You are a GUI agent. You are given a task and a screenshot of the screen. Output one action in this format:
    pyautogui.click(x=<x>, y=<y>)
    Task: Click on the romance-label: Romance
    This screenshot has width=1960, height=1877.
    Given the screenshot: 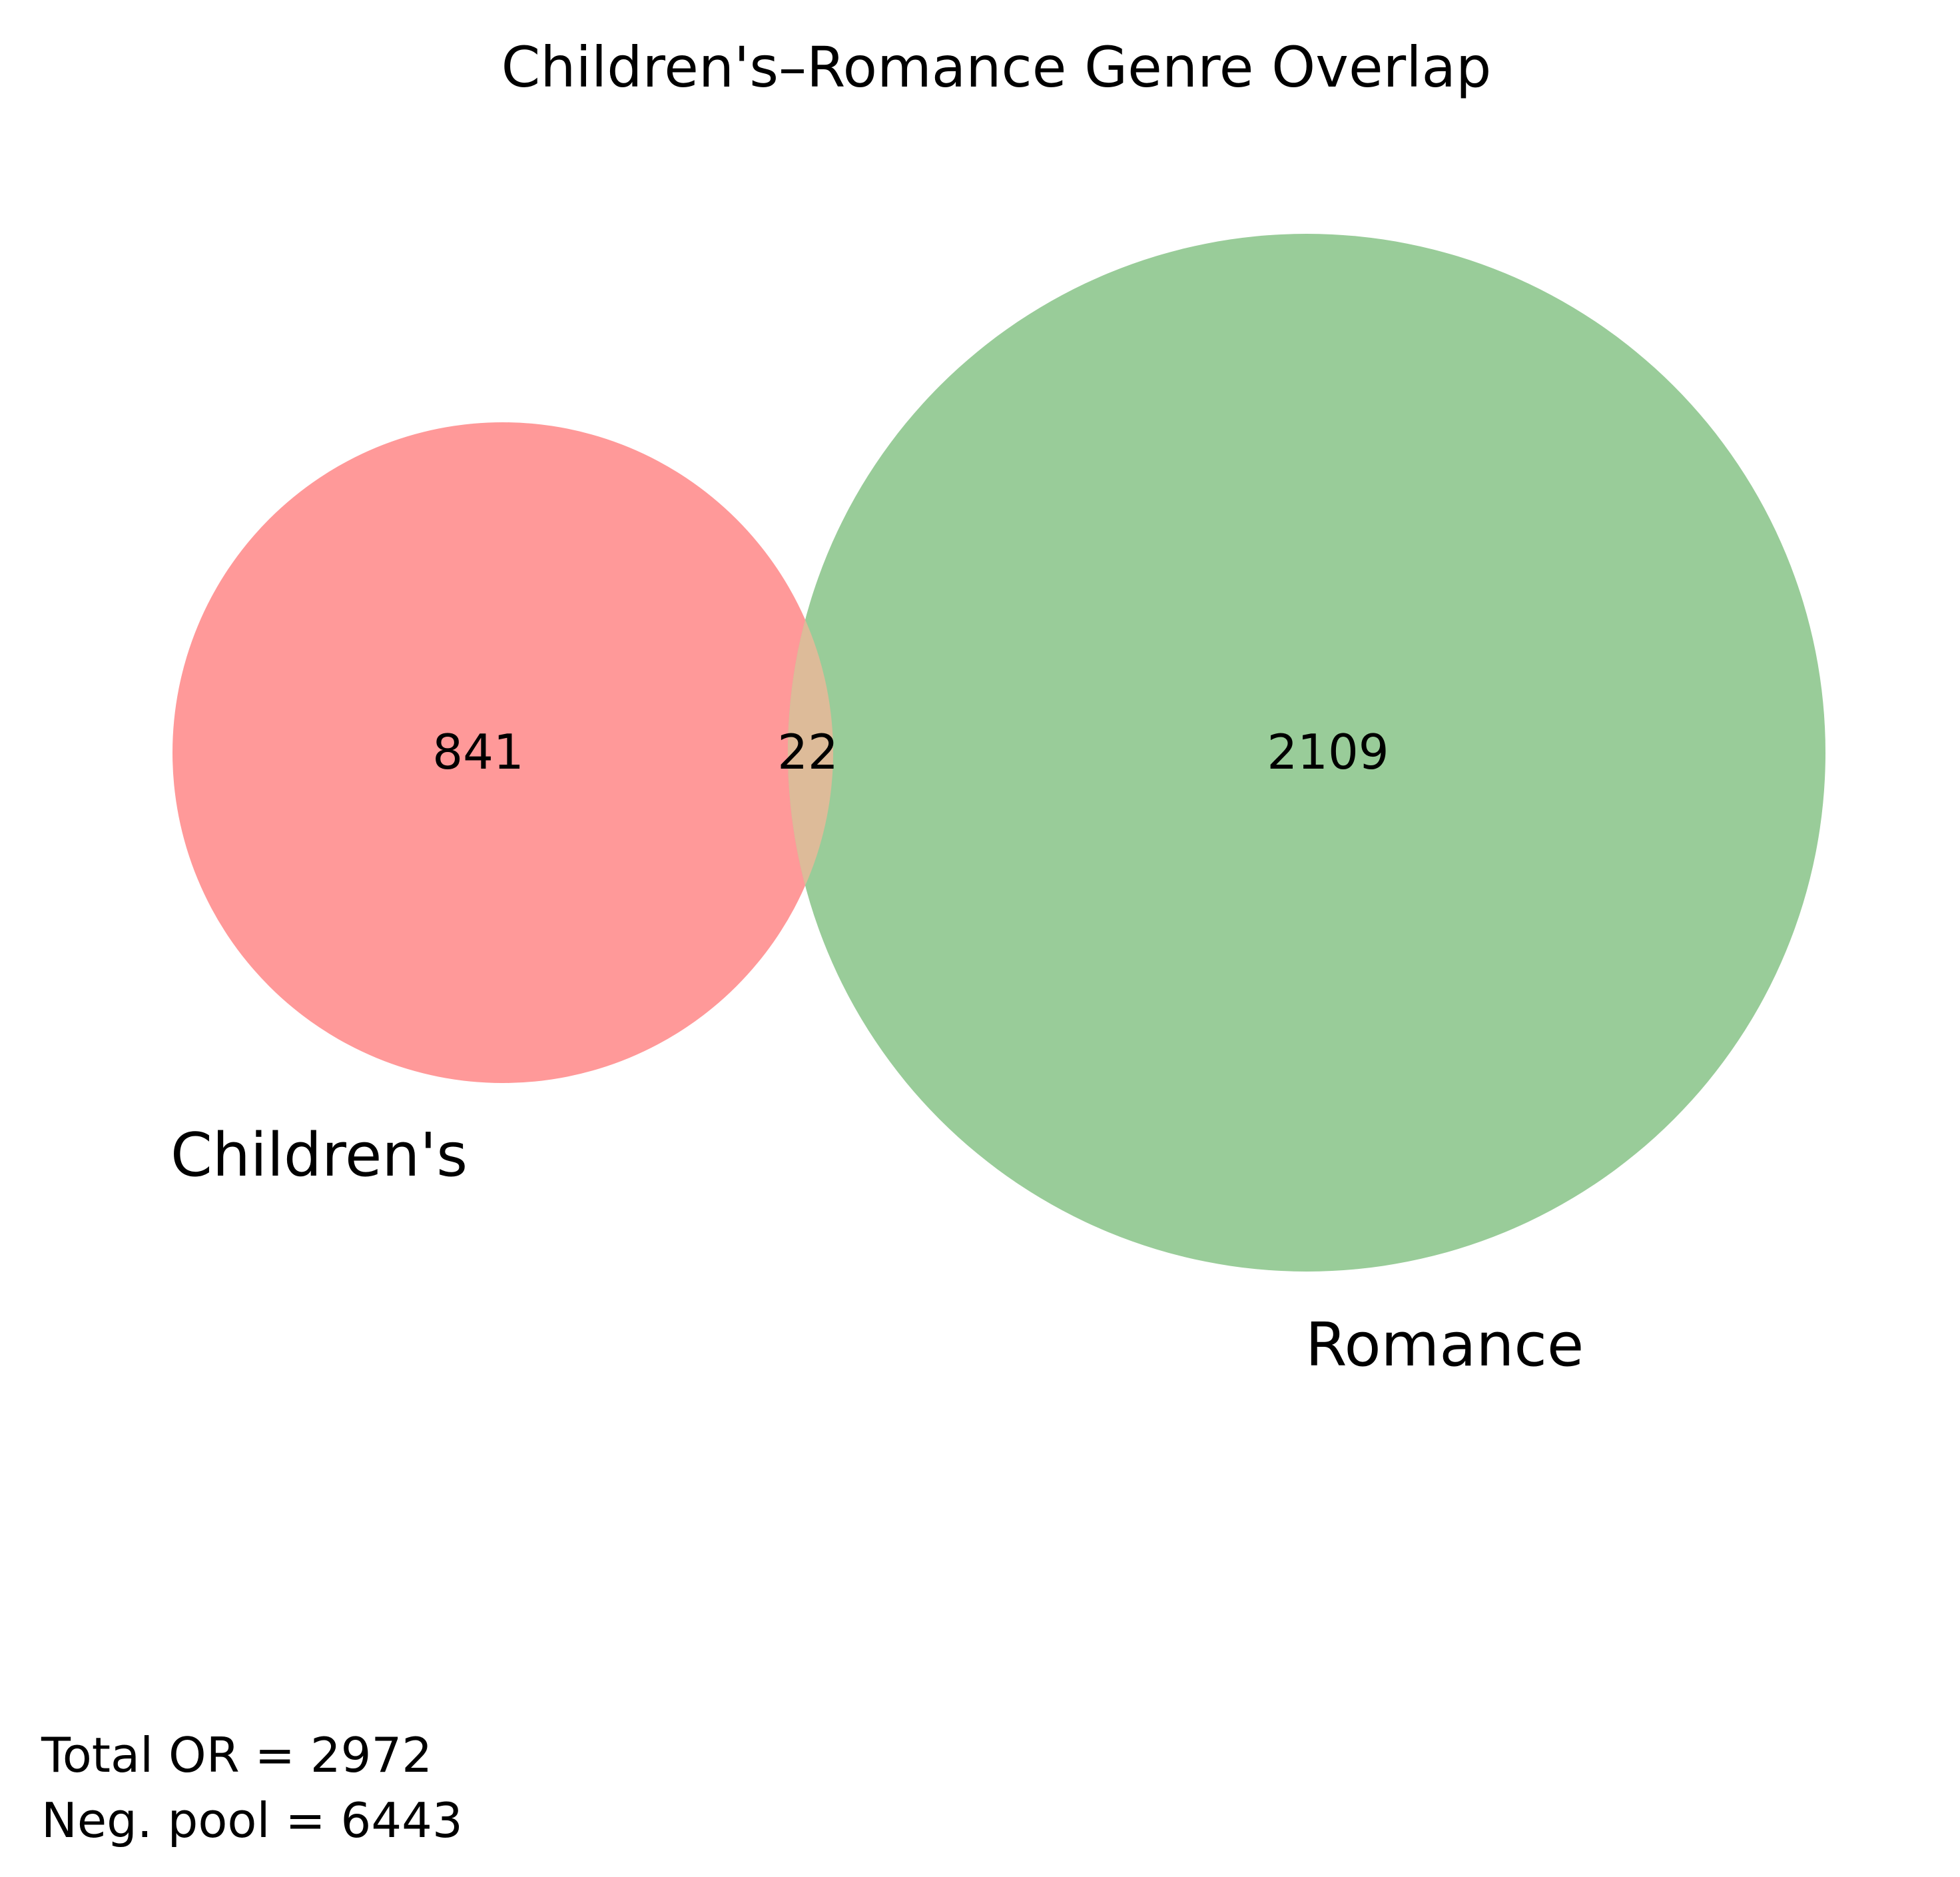 What is the action you would take?
    pyautogui.click(x=1444, y=1345)
    